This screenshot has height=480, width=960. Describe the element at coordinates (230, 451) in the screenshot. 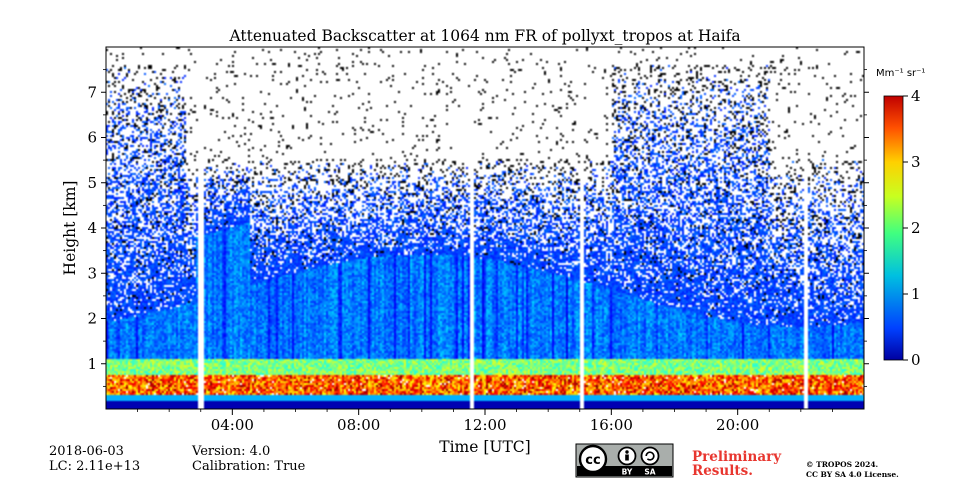

I see `version-text: Version: 4.0` at that location.